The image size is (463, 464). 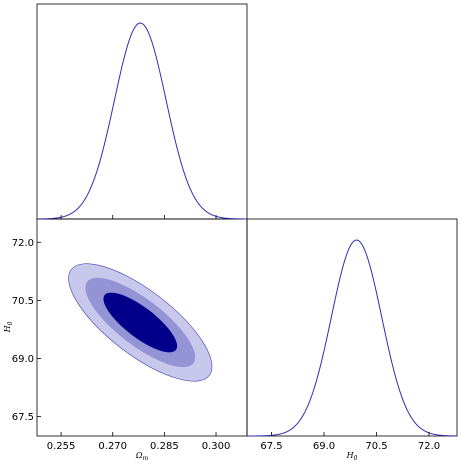 I want to click on x-axis-label-omega-m: Ωm, so click(x=142, y=456).